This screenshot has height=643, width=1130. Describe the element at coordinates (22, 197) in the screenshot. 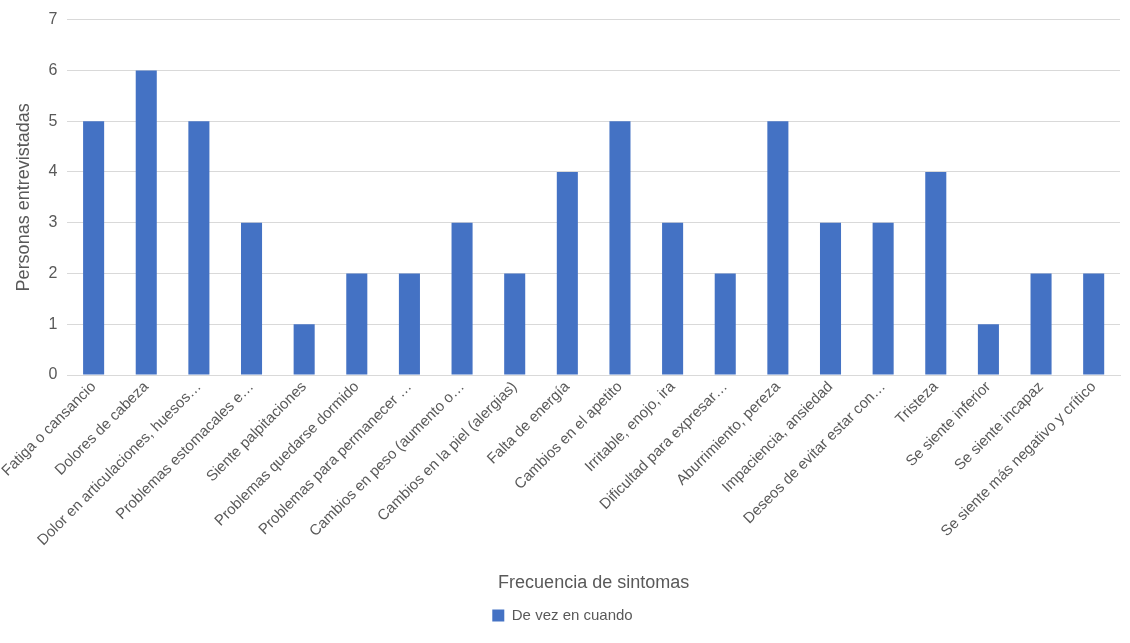

I see `y-axis-title: Personas entrevistadas` at that location.